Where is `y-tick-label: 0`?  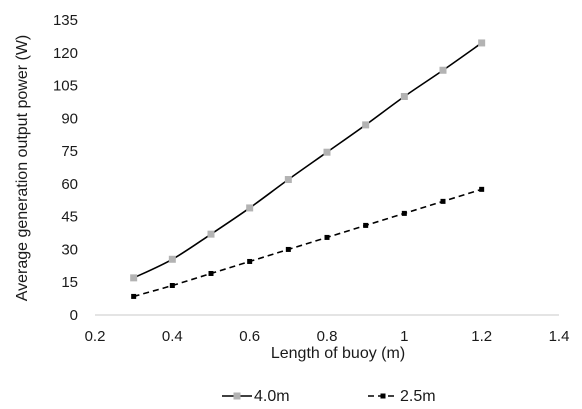 y-tick-label: 0 is located at coordinates (74, 315).